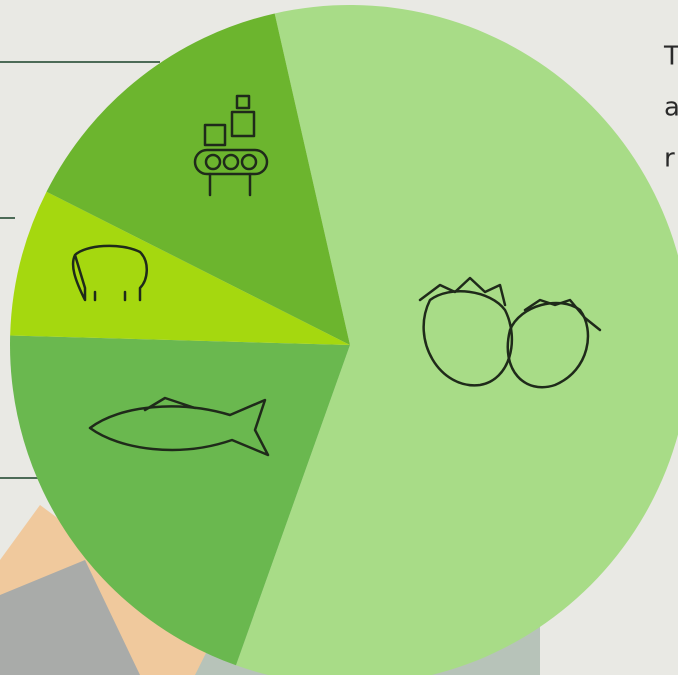 The height and width of the screenshot is (675, 678). Describe the element at coordinates (180, 268) in the screenshot. I see `pie-slice` at that location.